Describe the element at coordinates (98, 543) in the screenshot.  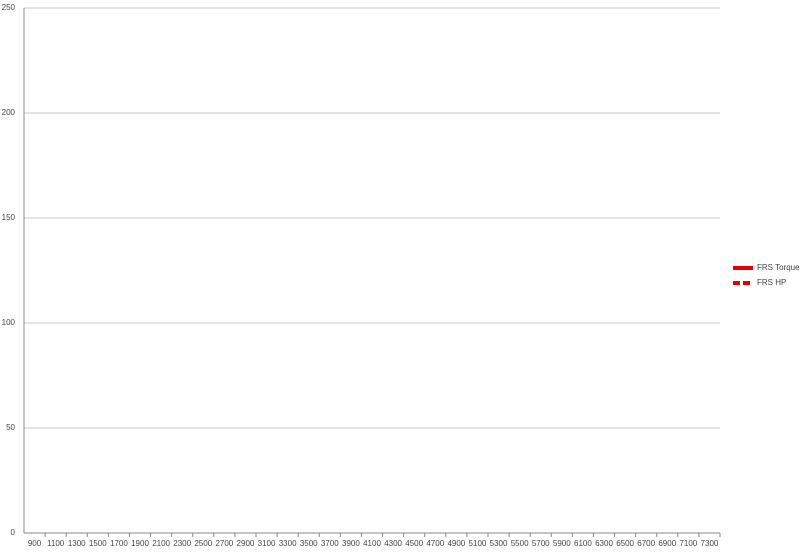
I see `x-tick-label: 1500` at that location.